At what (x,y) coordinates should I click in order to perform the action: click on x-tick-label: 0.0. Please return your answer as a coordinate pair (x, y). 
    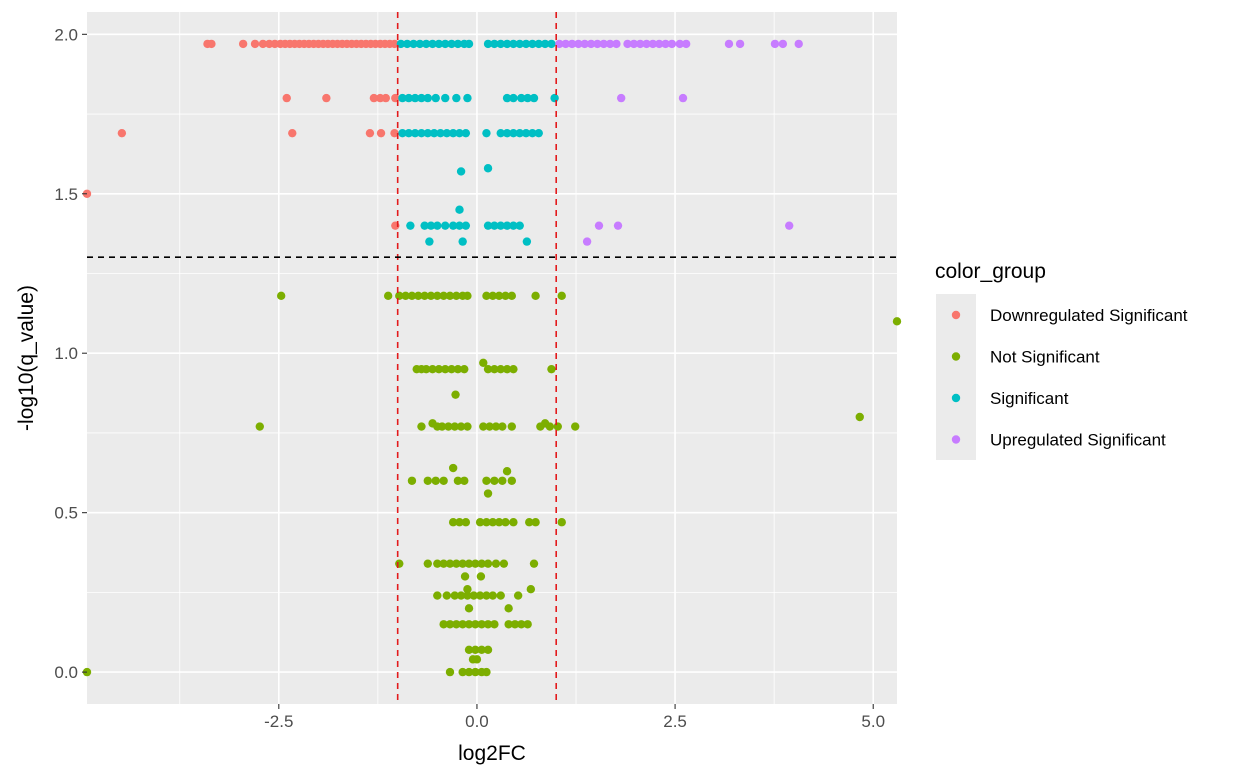
    Looking at the image, I should click on (477, 721).